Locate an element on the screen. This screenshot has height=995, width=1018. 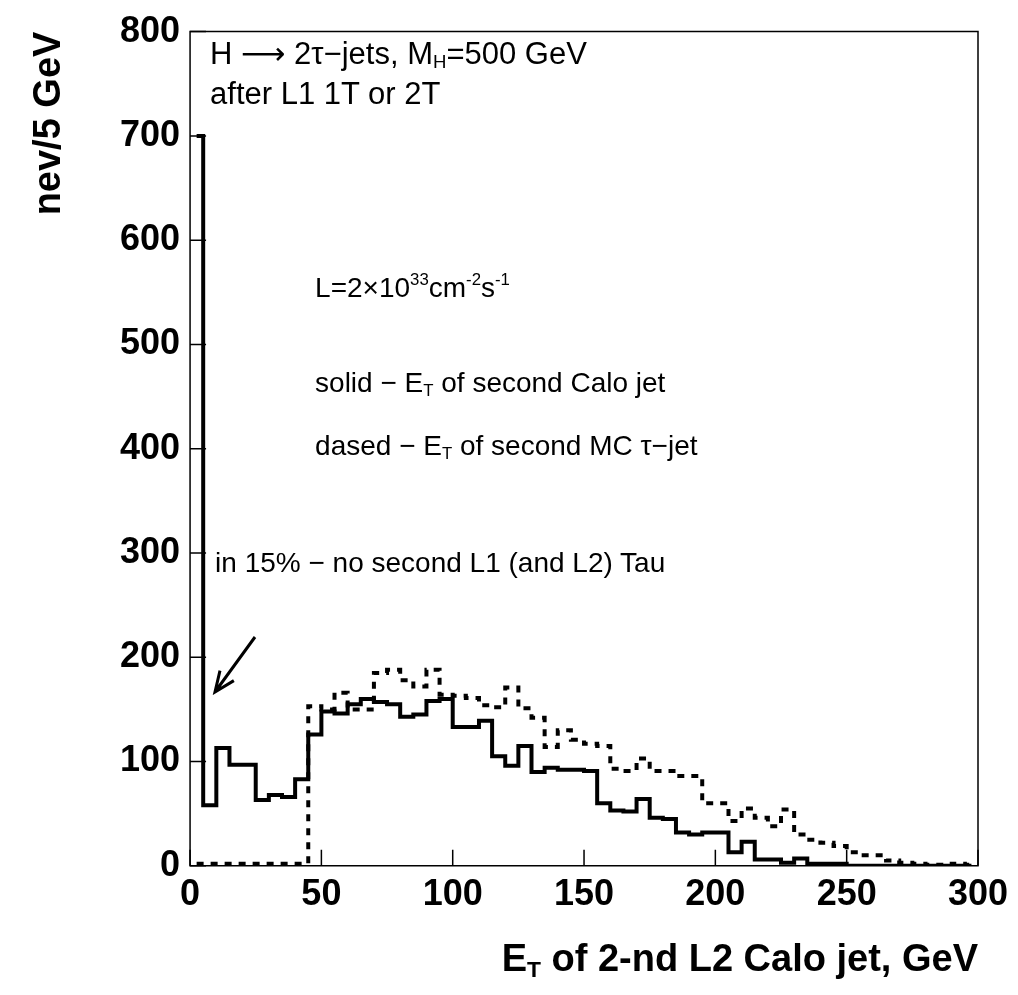
x-tick-label: 200 is located at coordinates (715, 893).